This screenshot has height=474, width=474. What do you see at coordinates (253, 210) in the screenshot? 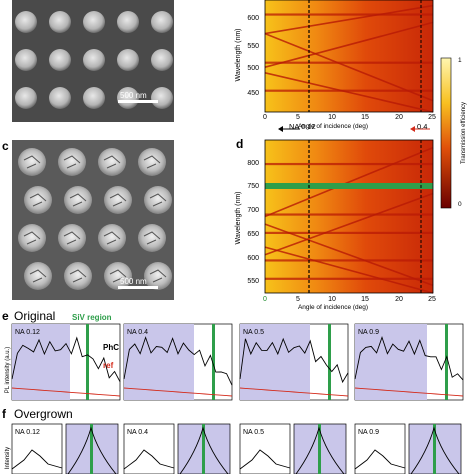
I see `d-ytick-2: 700` at bounding box center [253, 210].